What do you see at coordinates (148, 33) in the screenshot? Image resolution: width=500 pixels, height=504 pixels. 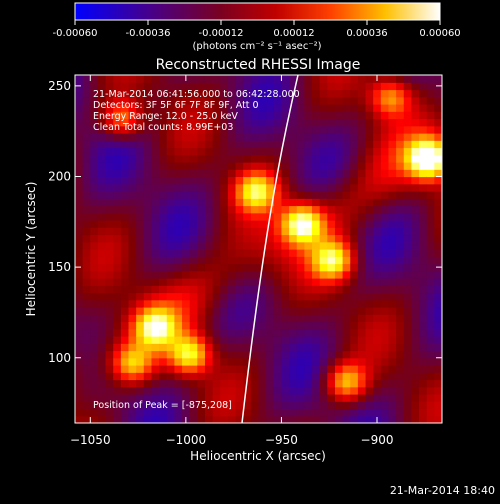 I see `colorbar-tick-label: -0.00036` at bounding box center [148, 33].